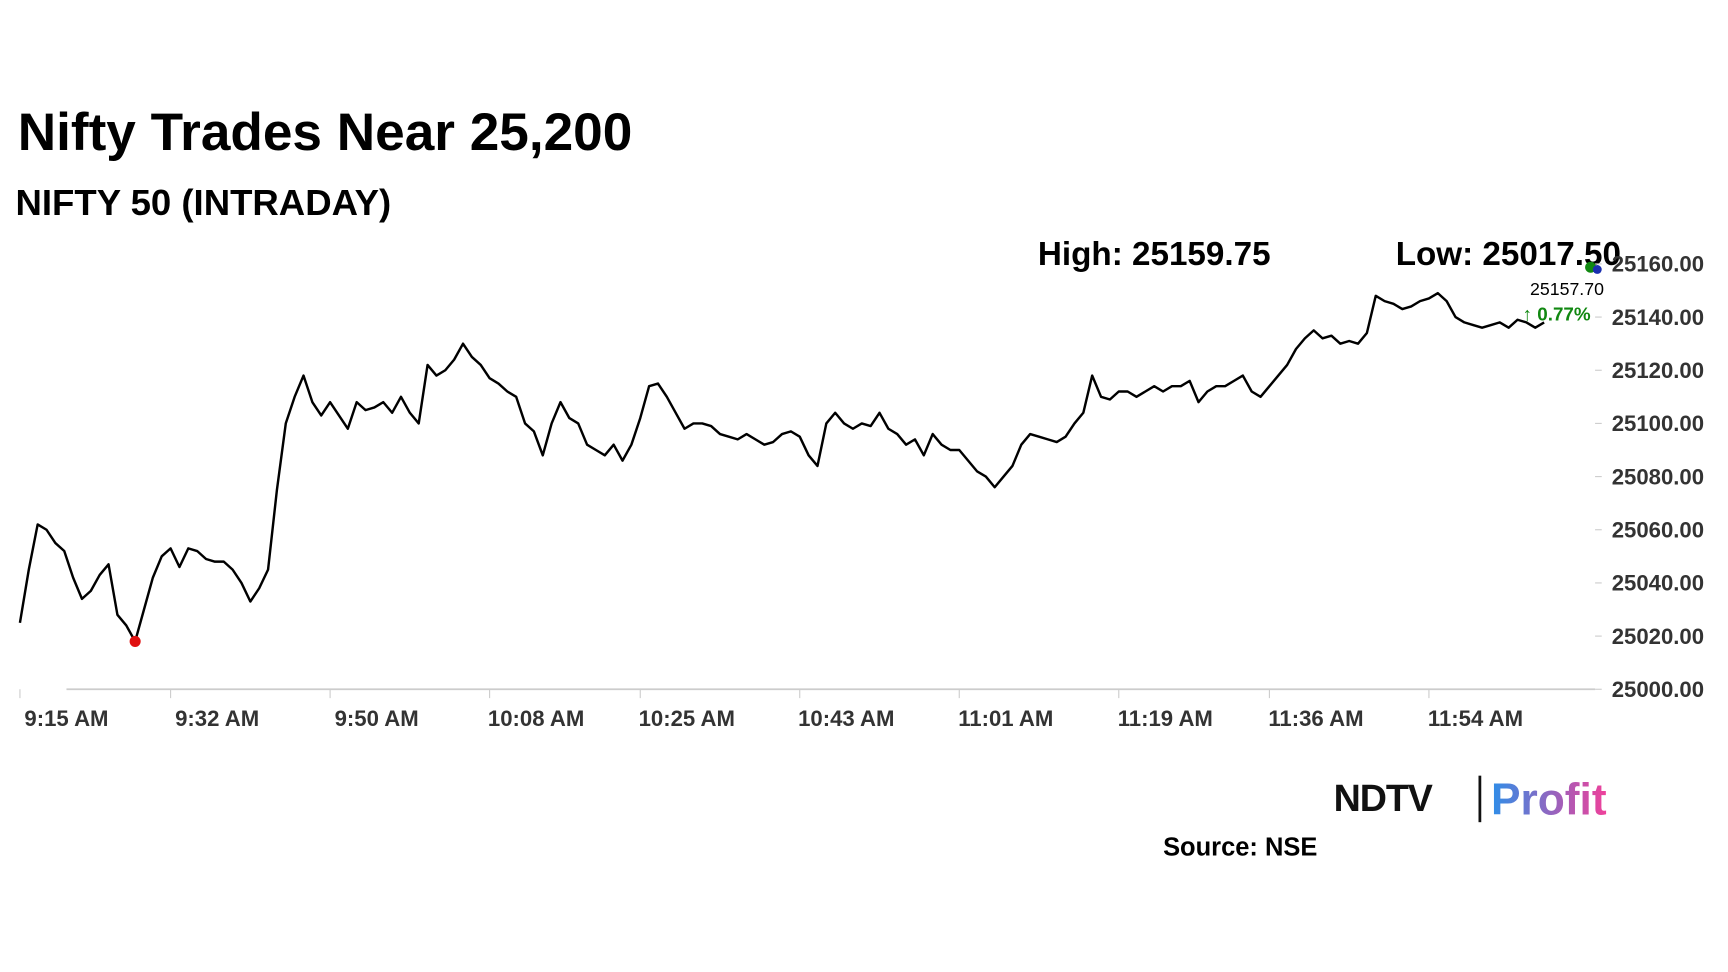 The width and height of the screenshot is (1728, 972). Describe the element at coordinates (1557, 313) in the screenshot. I see `change-label: ↑ 0.77%` at that location.